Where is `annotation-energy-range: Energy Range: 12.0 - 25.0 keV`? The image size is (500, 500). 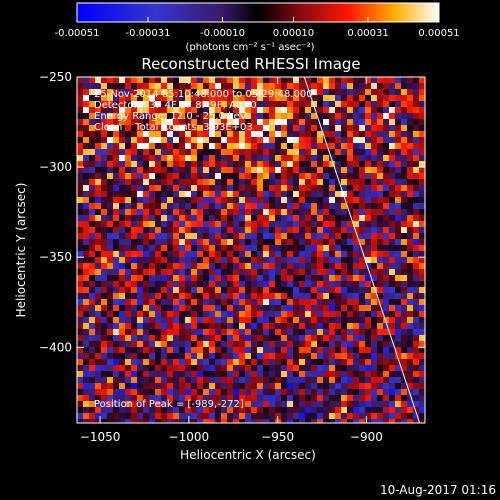 annotation-energy-range: Energy Range: 12.0 - 25.0 keV is located at coordinates (170, 116).